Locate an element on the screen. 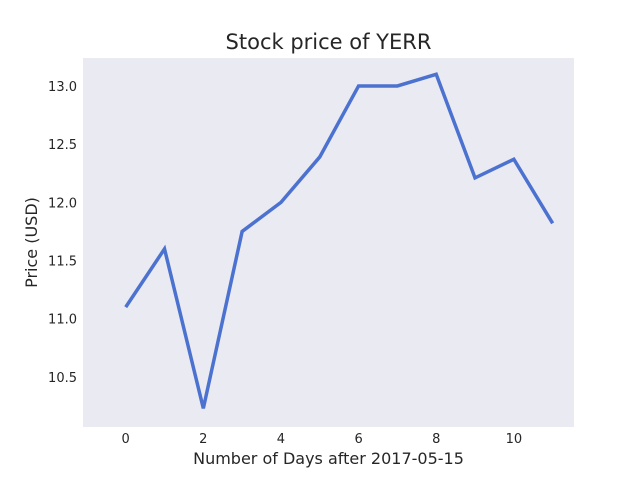 This screenshot has height=480, width=640. y-tick-label: 11.0 is located at coordinates (62, 320).